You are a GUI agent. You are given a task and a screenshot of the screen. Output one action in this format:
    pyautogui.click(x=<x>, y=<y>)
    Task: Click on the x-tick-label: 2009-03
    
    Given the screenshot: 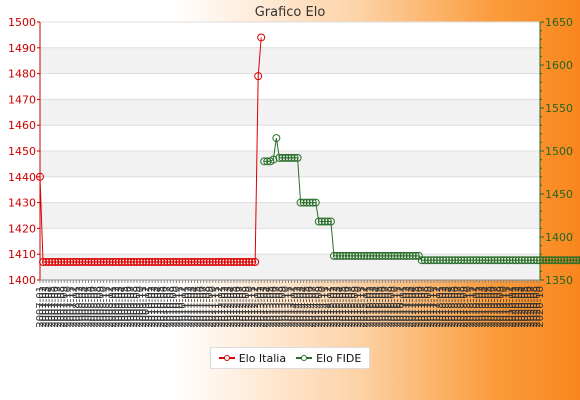 What is the action you would take?
    pyautogui.click(x=119, y=307)
    